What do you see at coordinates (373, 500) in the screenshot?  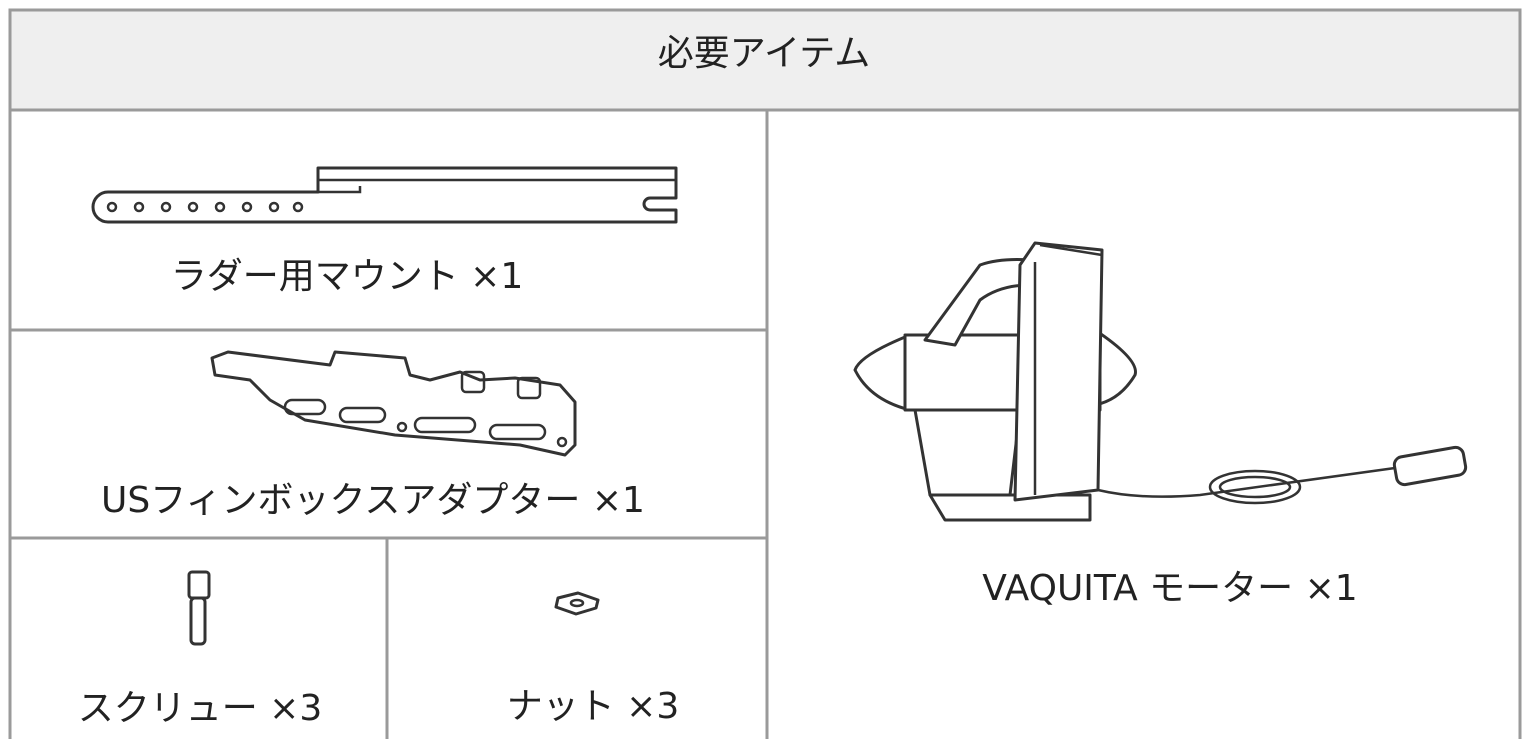 I see `item-label: USフィンボックスアダプター ×1` at bounding box center [373, 500].